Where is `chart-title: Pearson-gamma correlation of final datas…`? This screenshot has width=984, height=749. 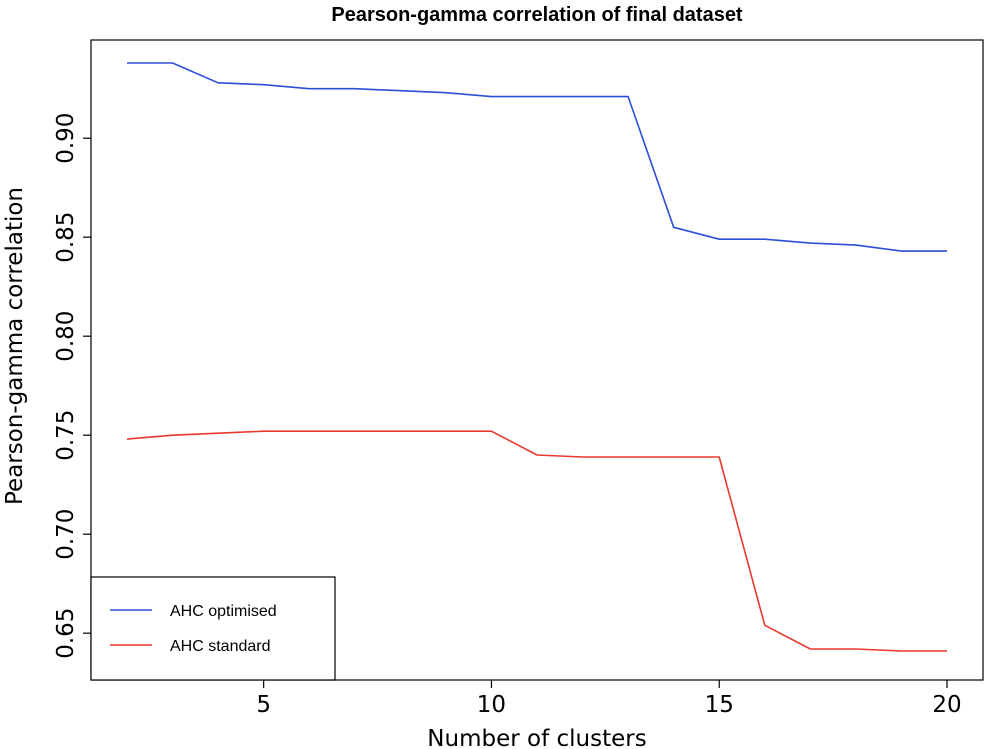 chart-title: Pearson-gamma correlation of final datas… is located at coordinates (537, 15).